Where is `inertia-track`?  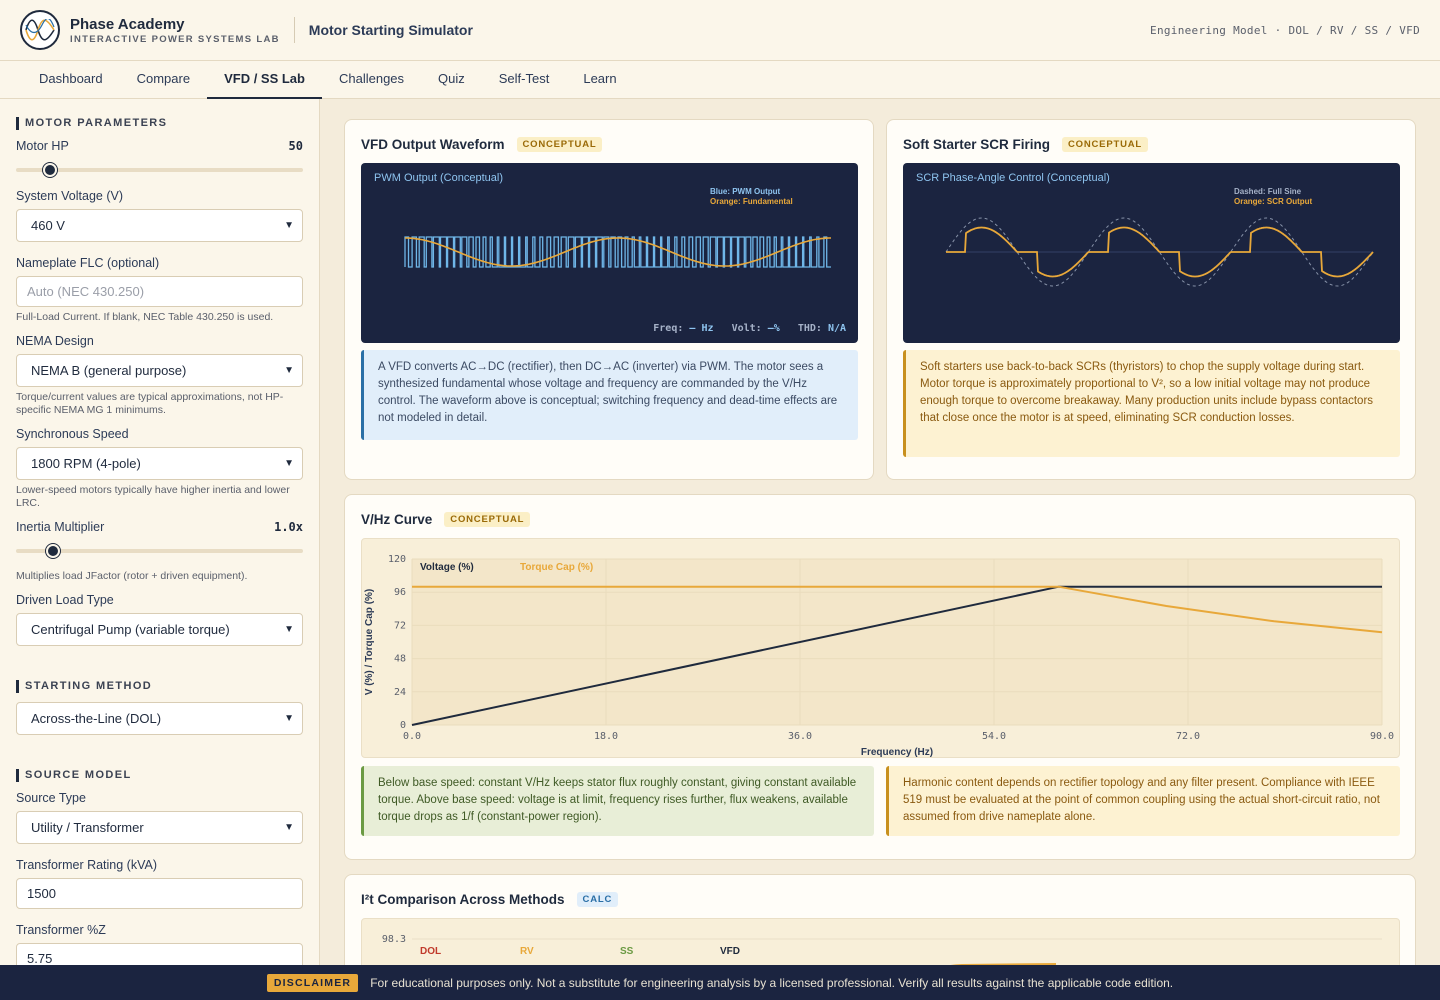
inertia-track is located at coordinates (159, 551).